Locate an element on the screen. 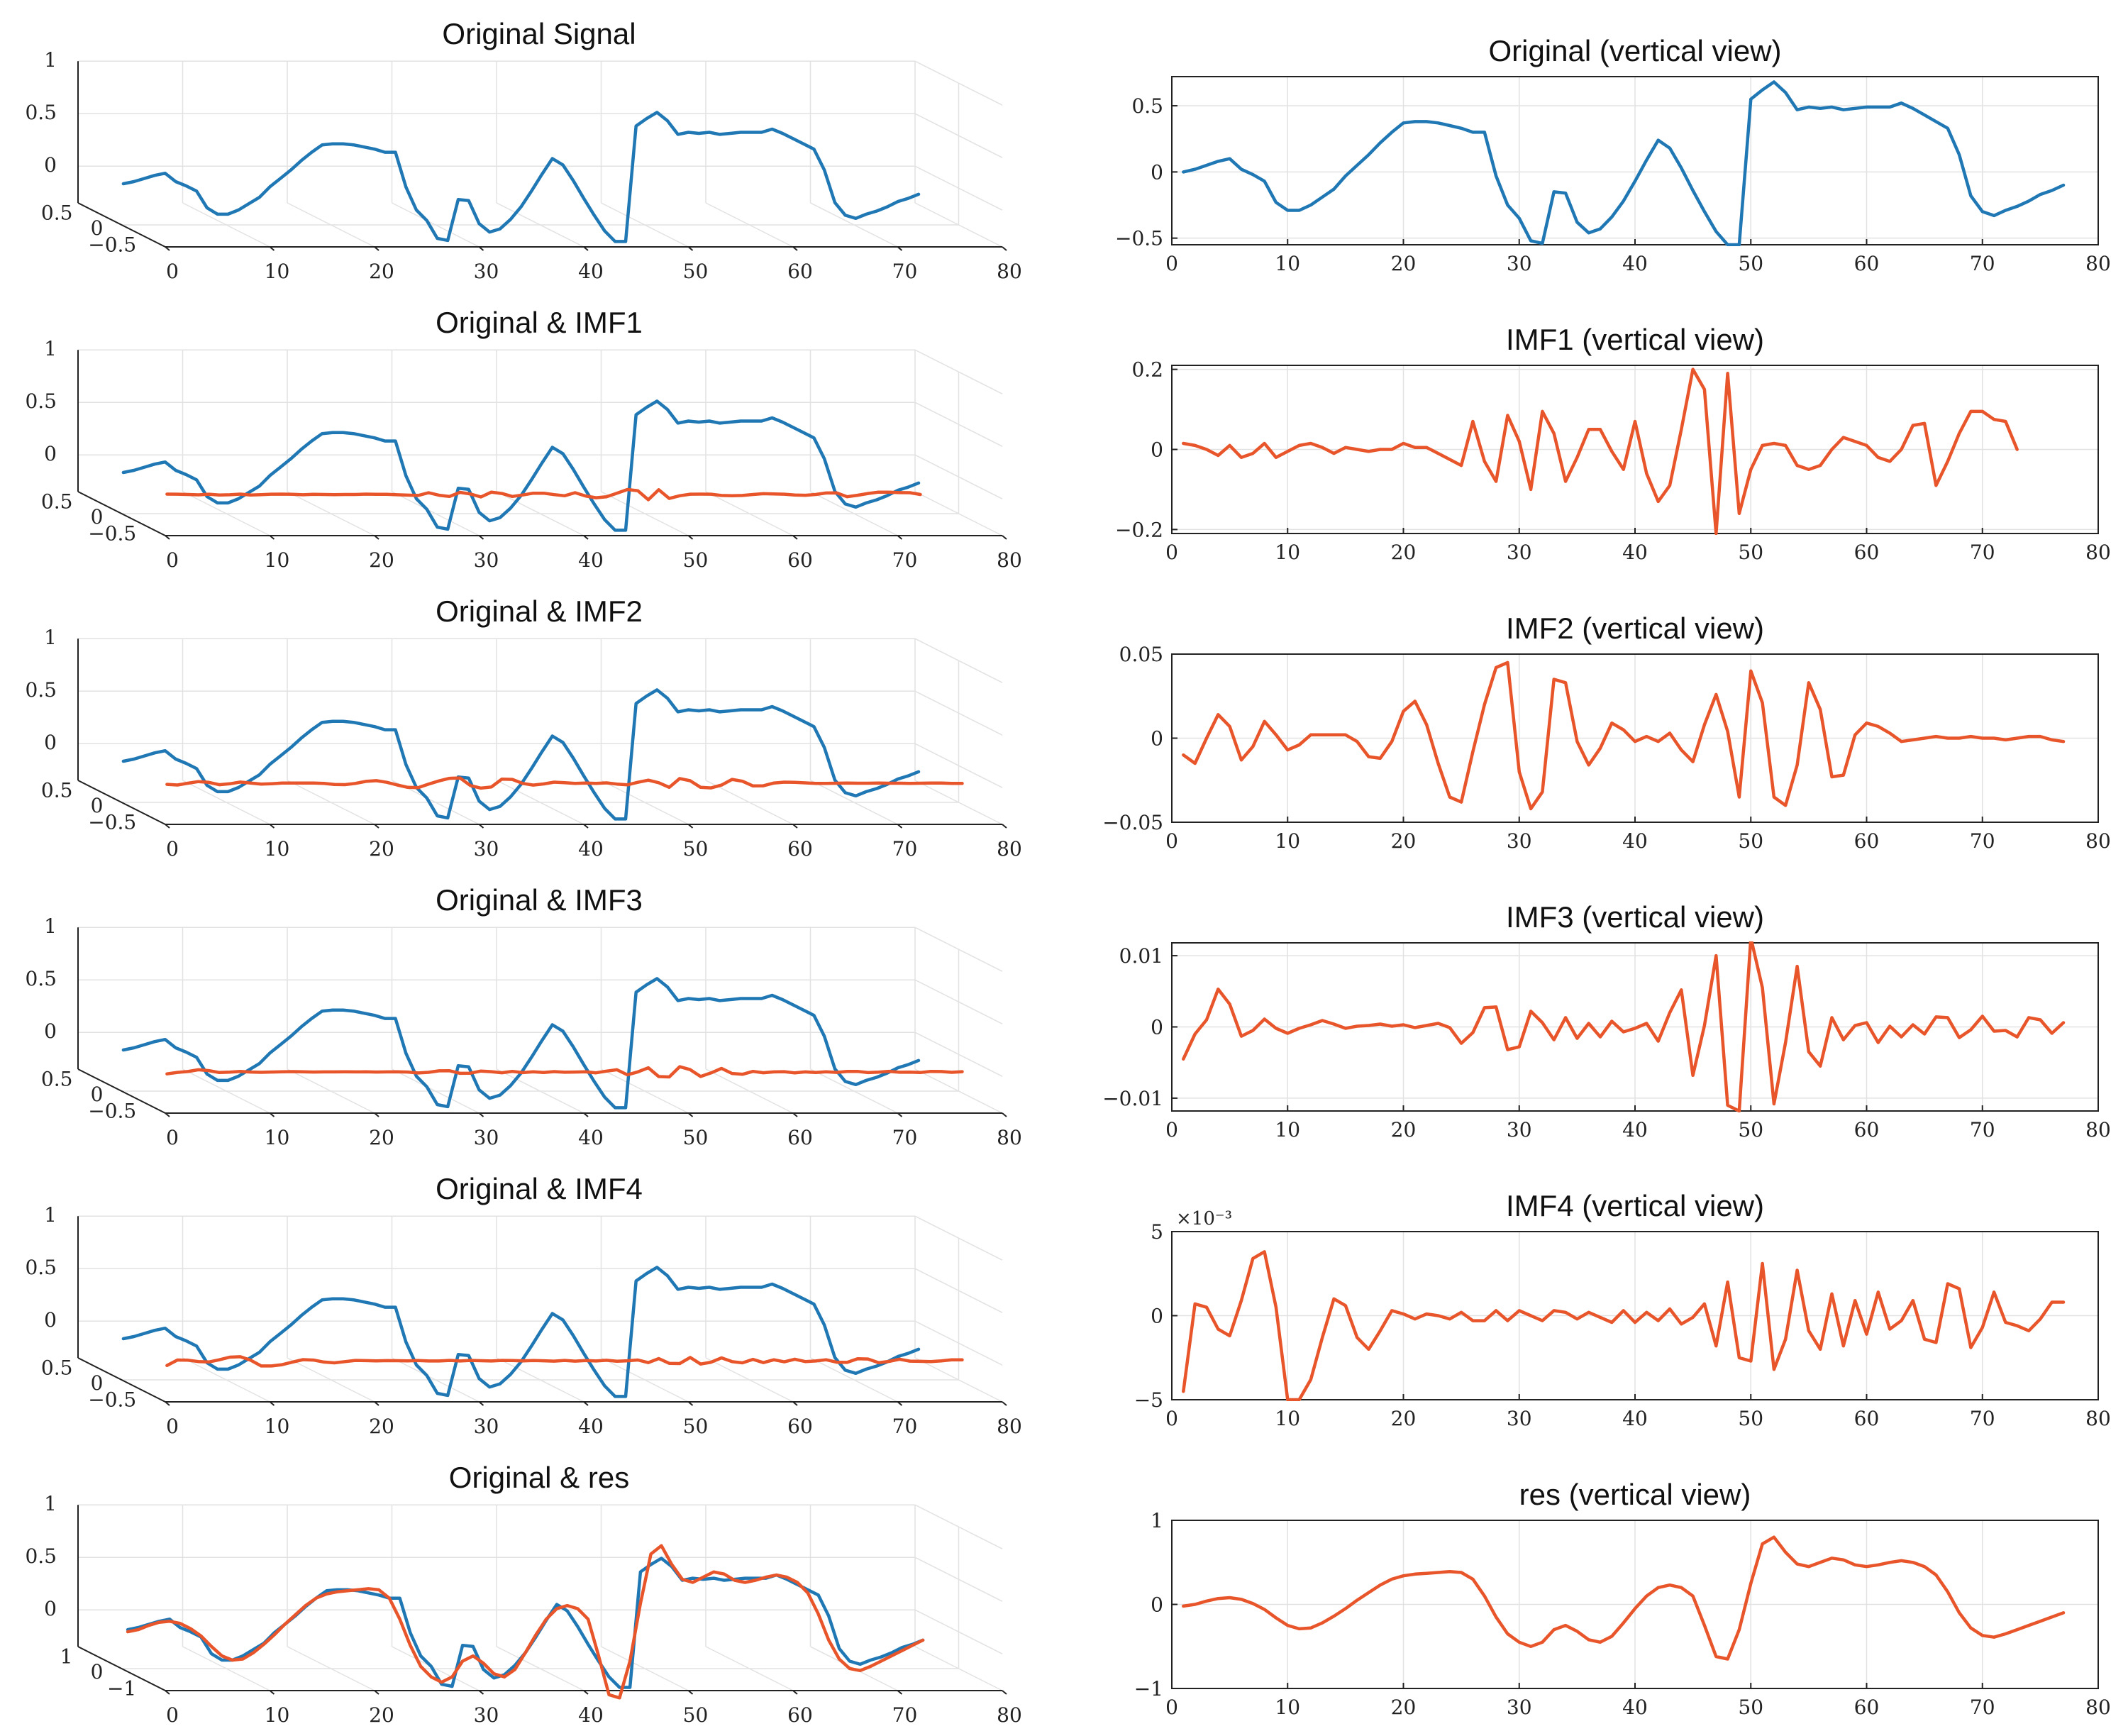 Image resolution: width=2128 pixels, height=1736 pixels. imf2-line is located at coordinates (1624, 735).